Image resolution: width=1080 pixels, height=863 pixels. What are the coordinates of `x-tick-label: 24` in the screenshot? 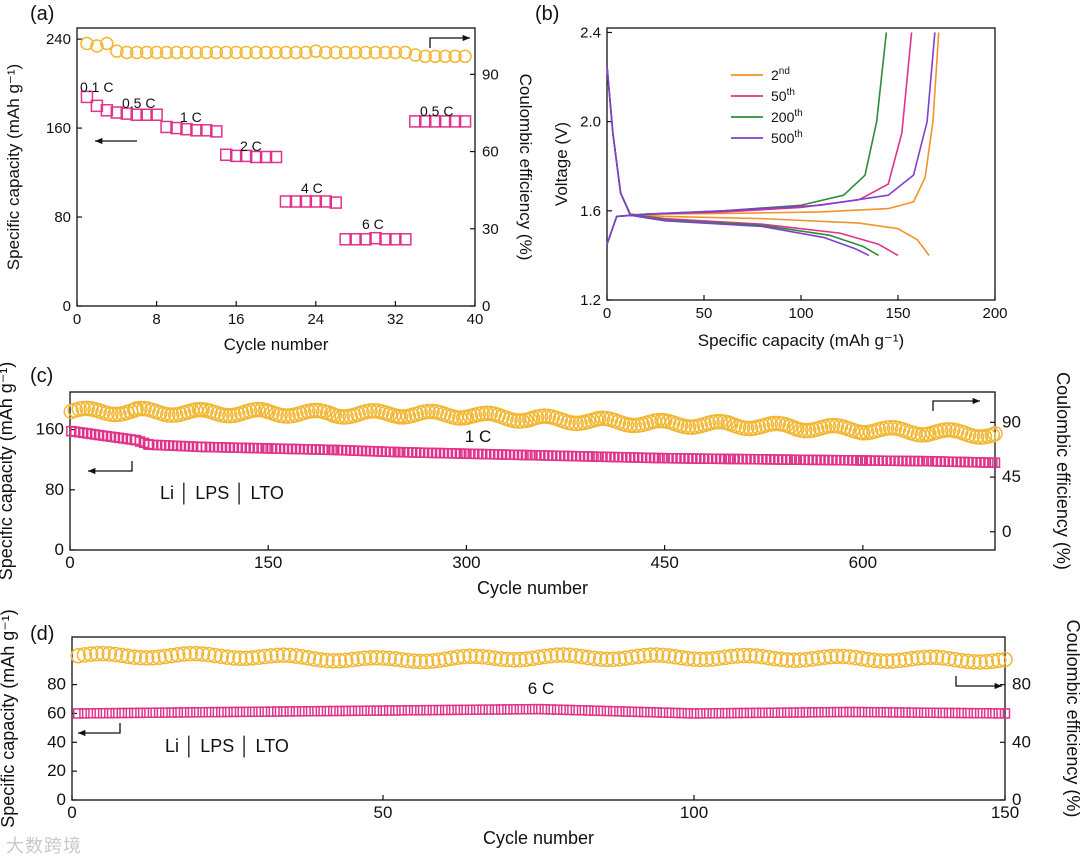 It's located at (315, 319).